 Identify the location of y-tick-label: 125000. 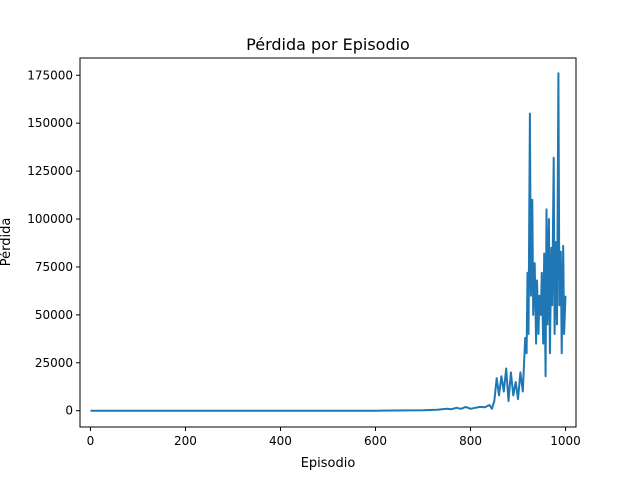
(50, 171).